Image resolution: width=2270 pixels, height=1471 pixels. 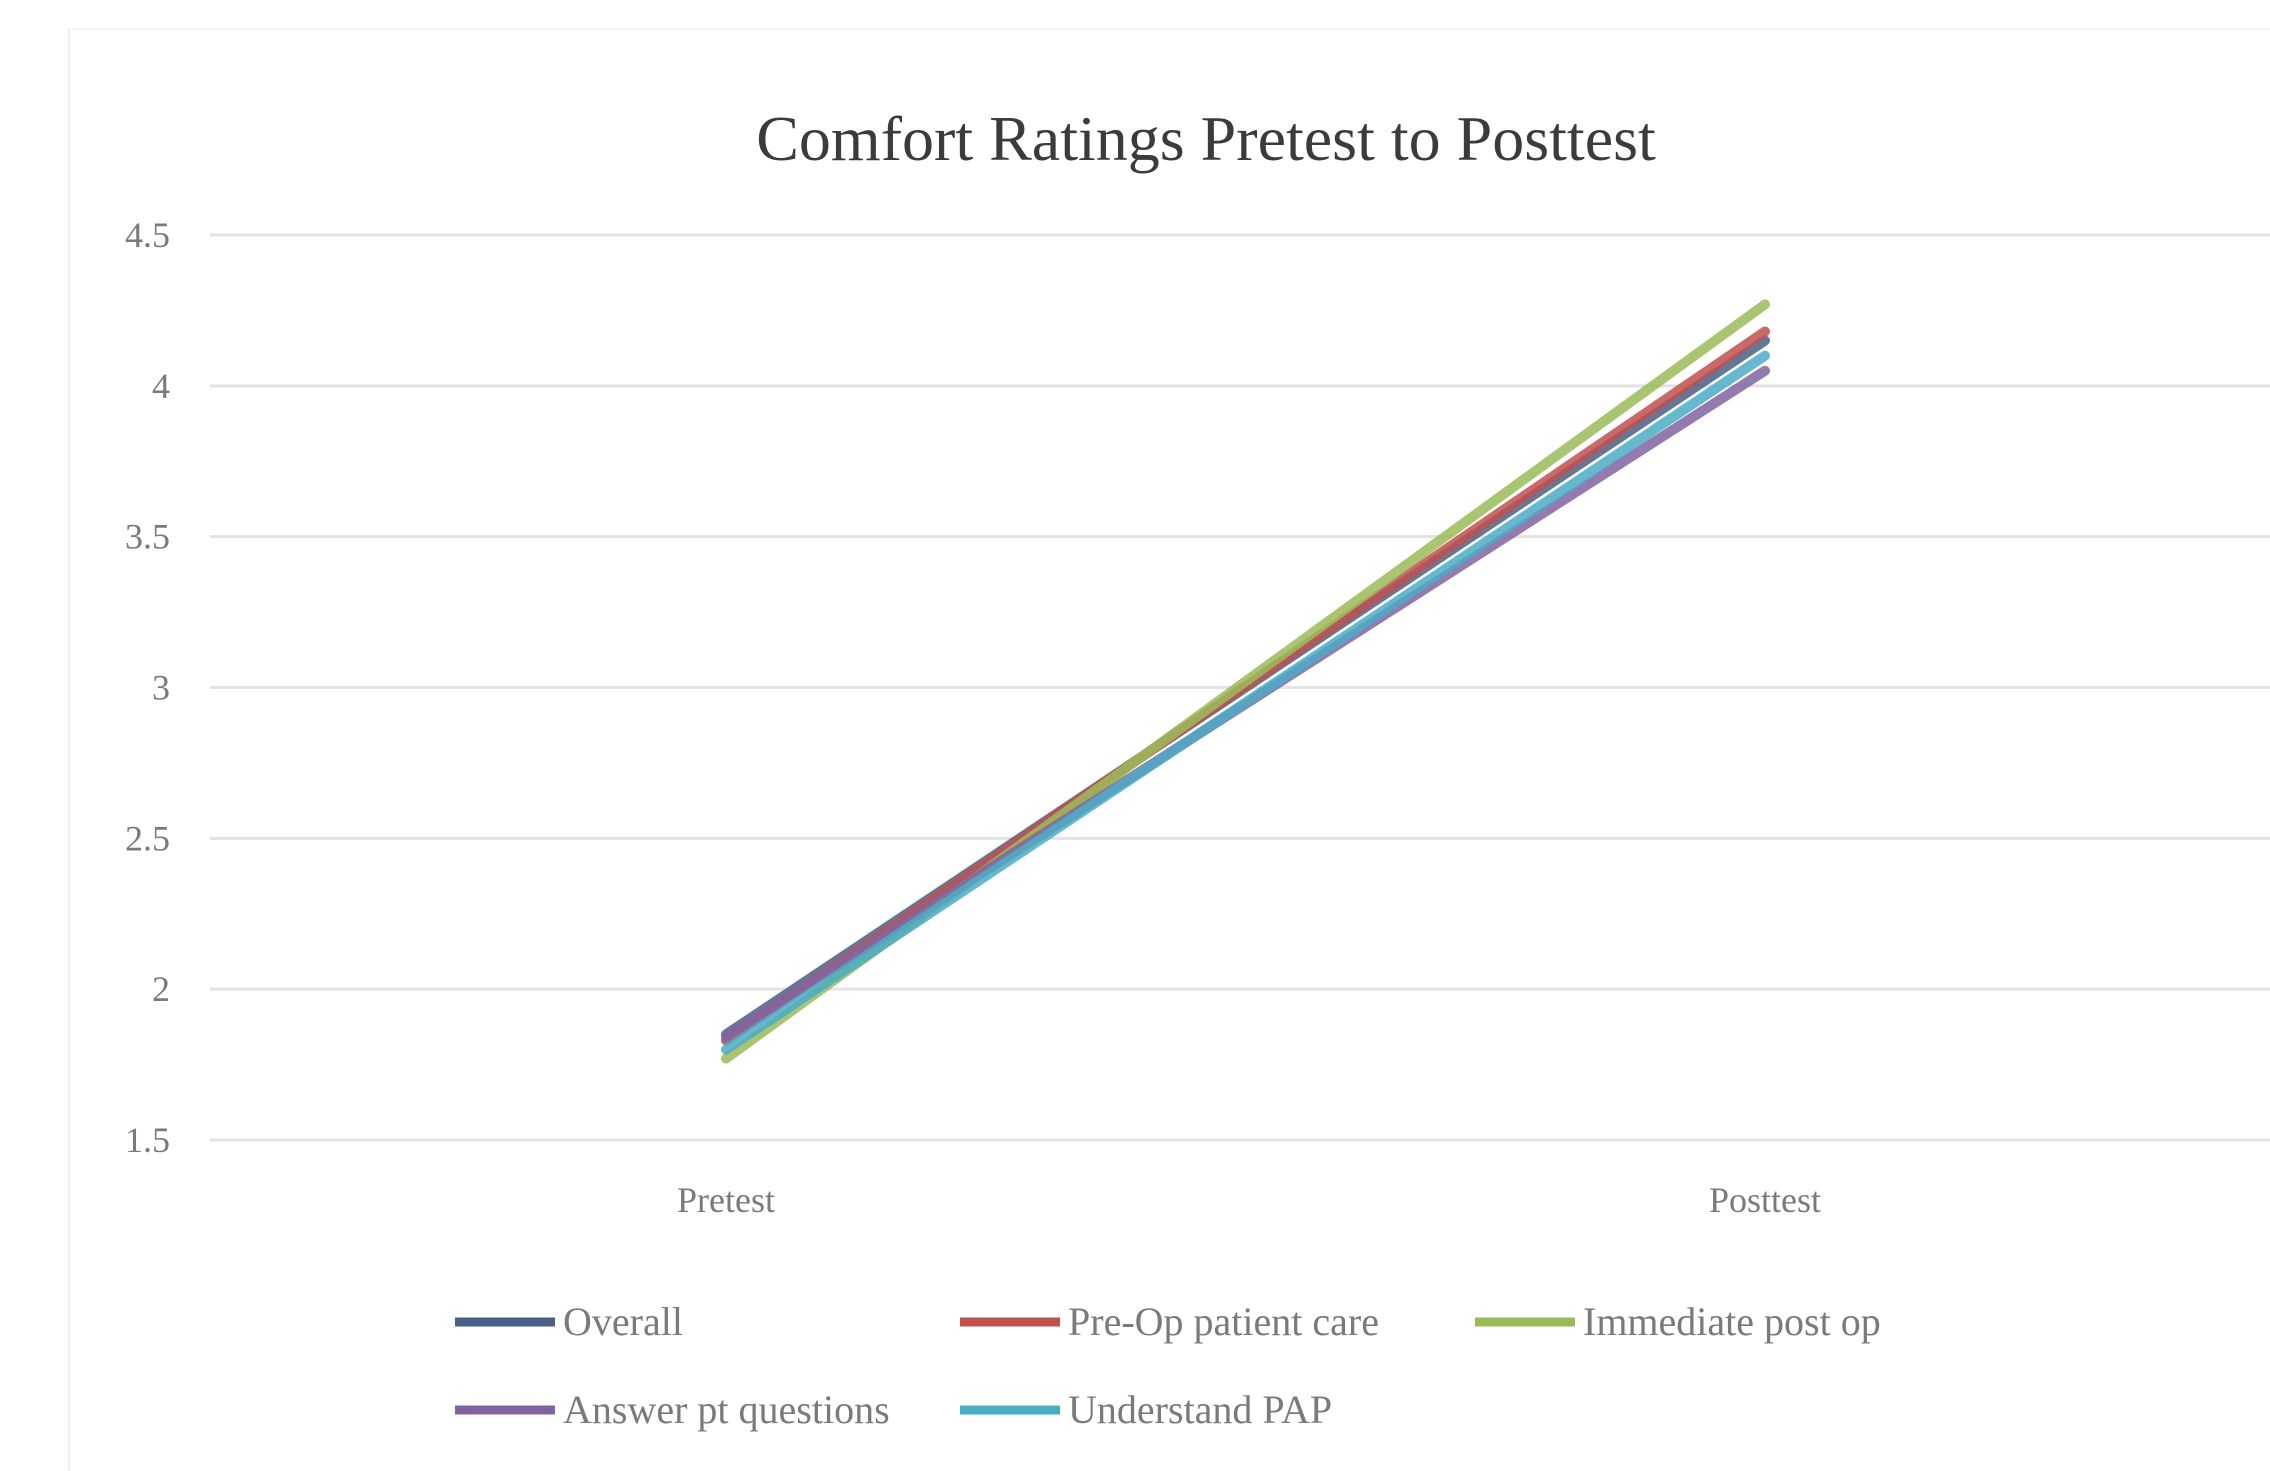 I want to click on y-tick-label: 2.5, so click(x=147, y=838).